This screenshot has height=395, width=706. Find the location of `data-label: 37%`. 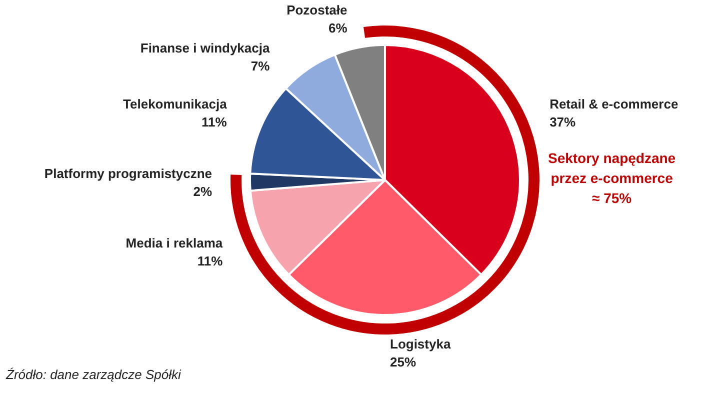

data-label: 37% is located at coordinates (563, 122).